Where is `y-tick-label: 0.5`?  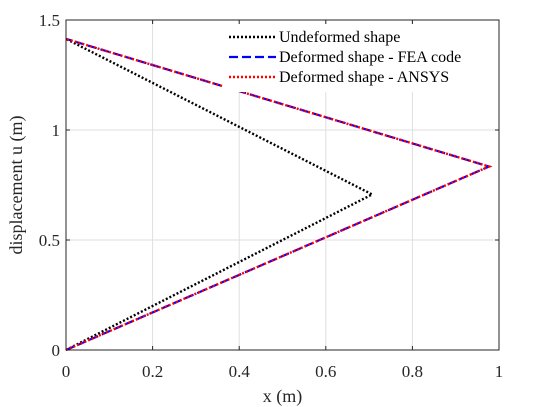 y-tick-label: 0.5 is located at coordinates (49, 240).